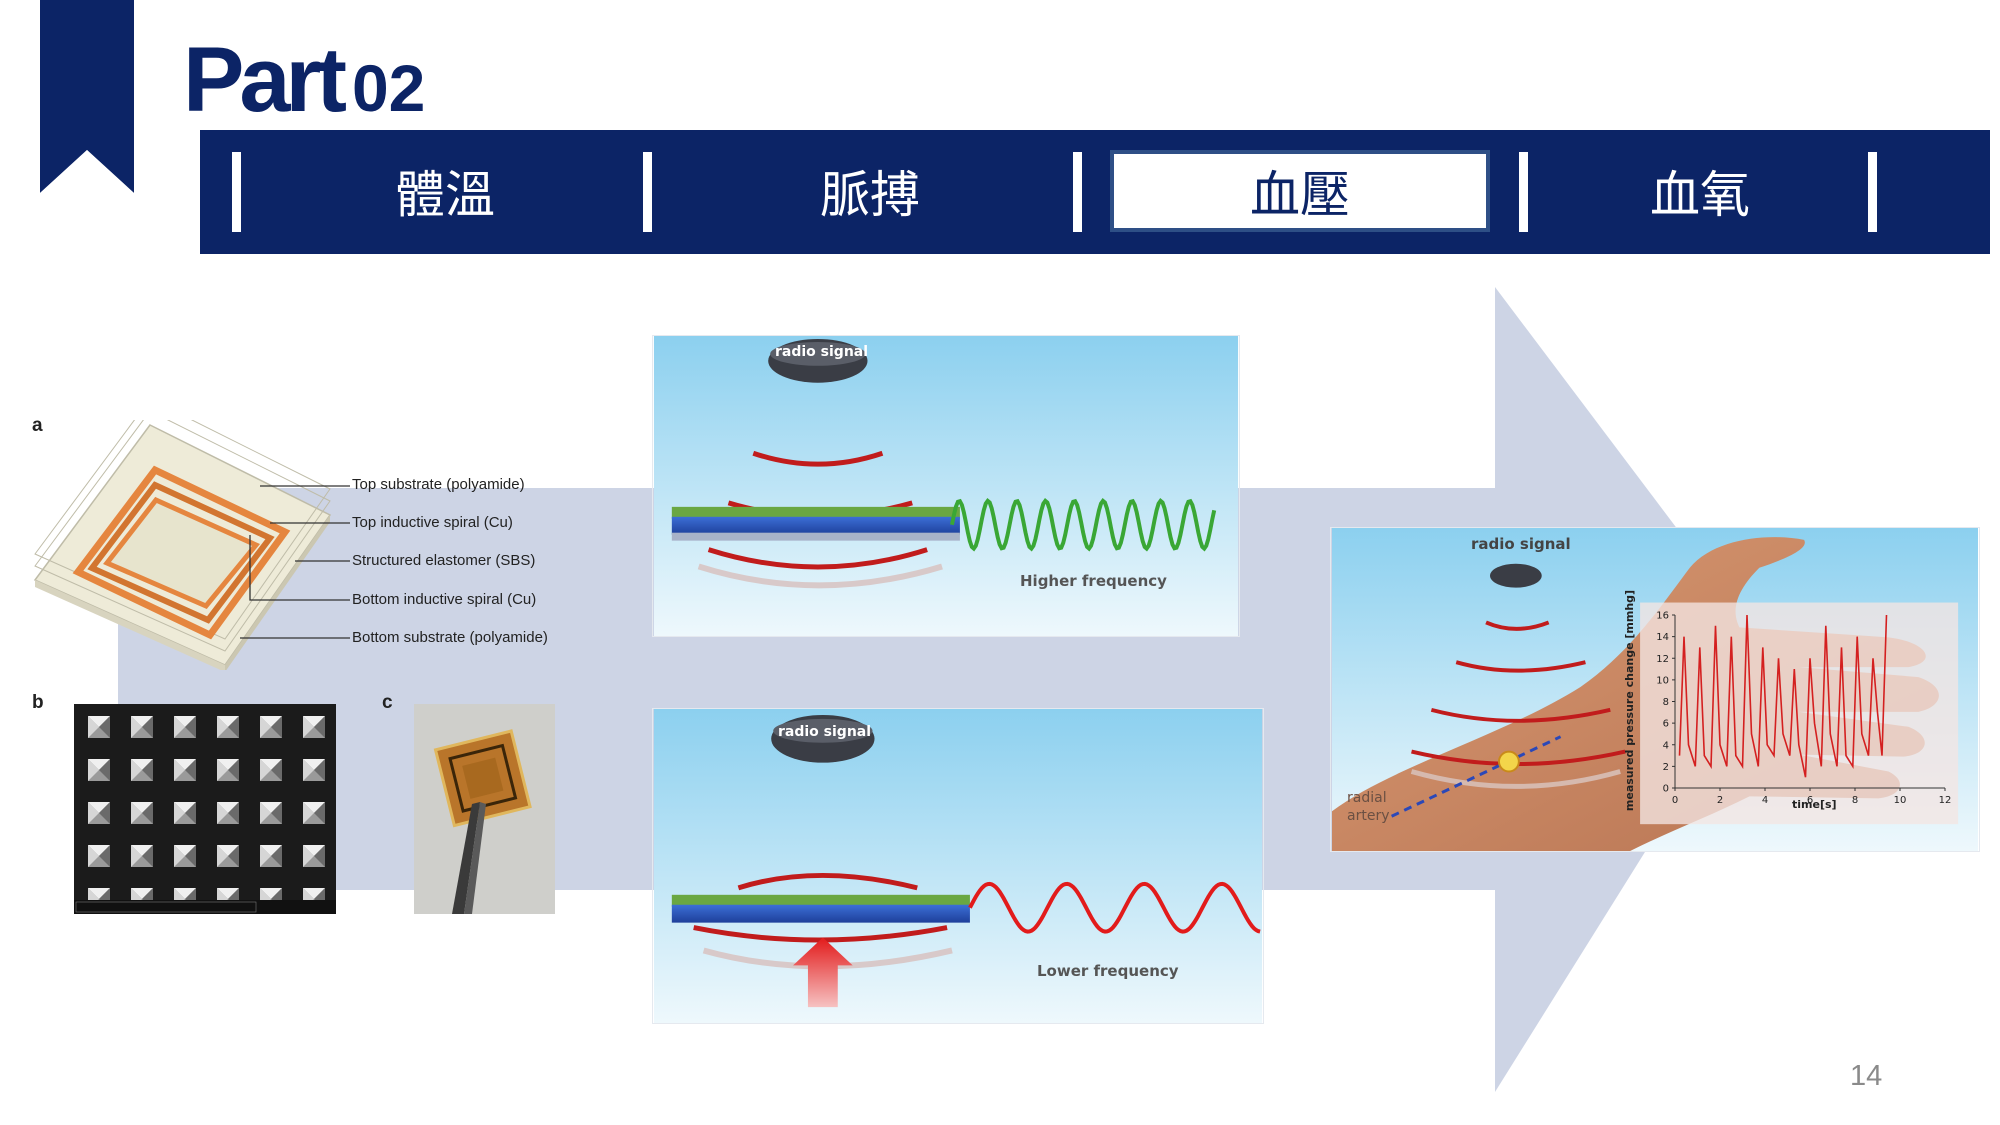 Image resolution: width=2000 pixels, height=1125 pixels. I want to click on chart-y-tick-label: 2, so click(1666, 767).